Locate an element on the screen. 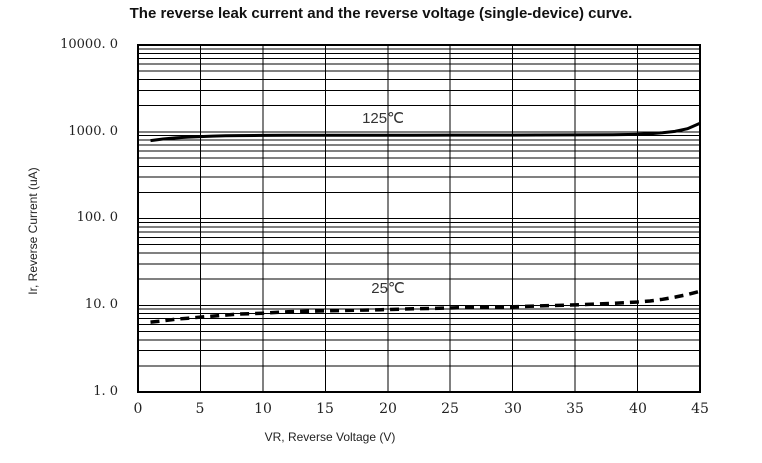  x-tick-30: 30 is located at coordinates (513, 409).